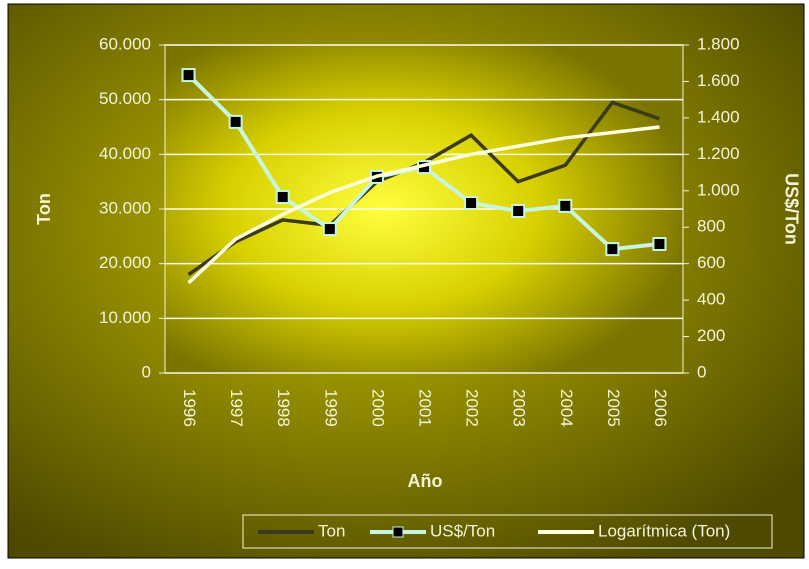 The height and width of the screenshot is (569, 809). What do you see at coordinates (718, 153) in the screenshot?
I see `y2-tick-label: 1.200` at bounding box center [718, 153].